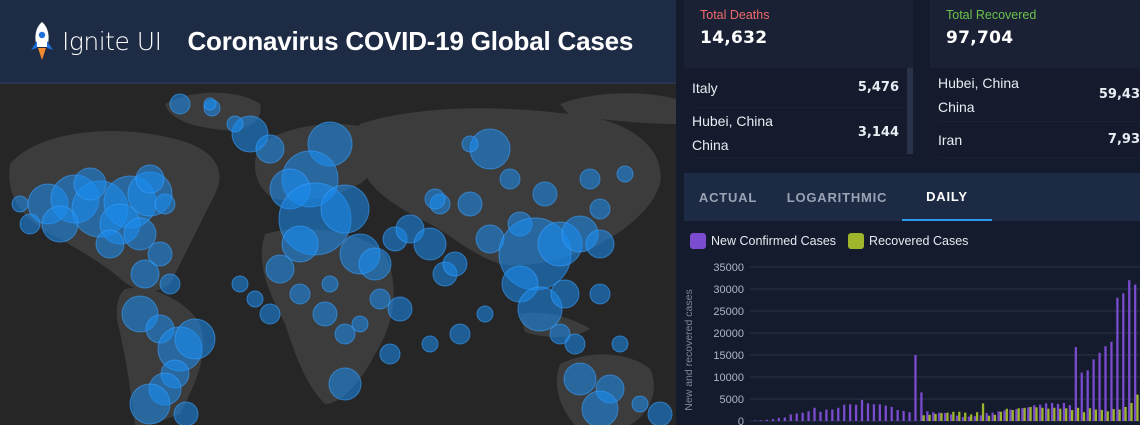 This screenshot has width=1140, height=425. Describe the element at coordinates (802, 88) in the screenshot. I see `list-item: Italy 5,476` at that location.